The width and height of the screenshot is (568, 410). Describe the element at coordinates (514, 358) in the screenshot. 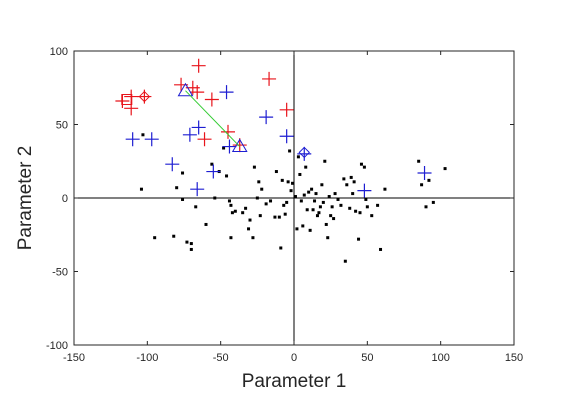

I see `x-tick-label: 150` at that location.